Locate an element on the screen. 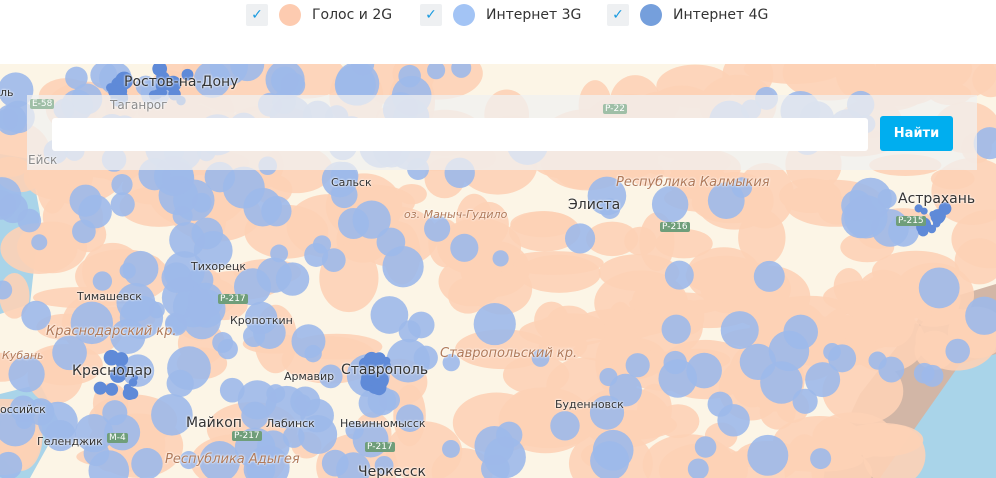 This screenshot has width=996, height=478. internet-3g-color-dot is located at coordinates (464, 15).